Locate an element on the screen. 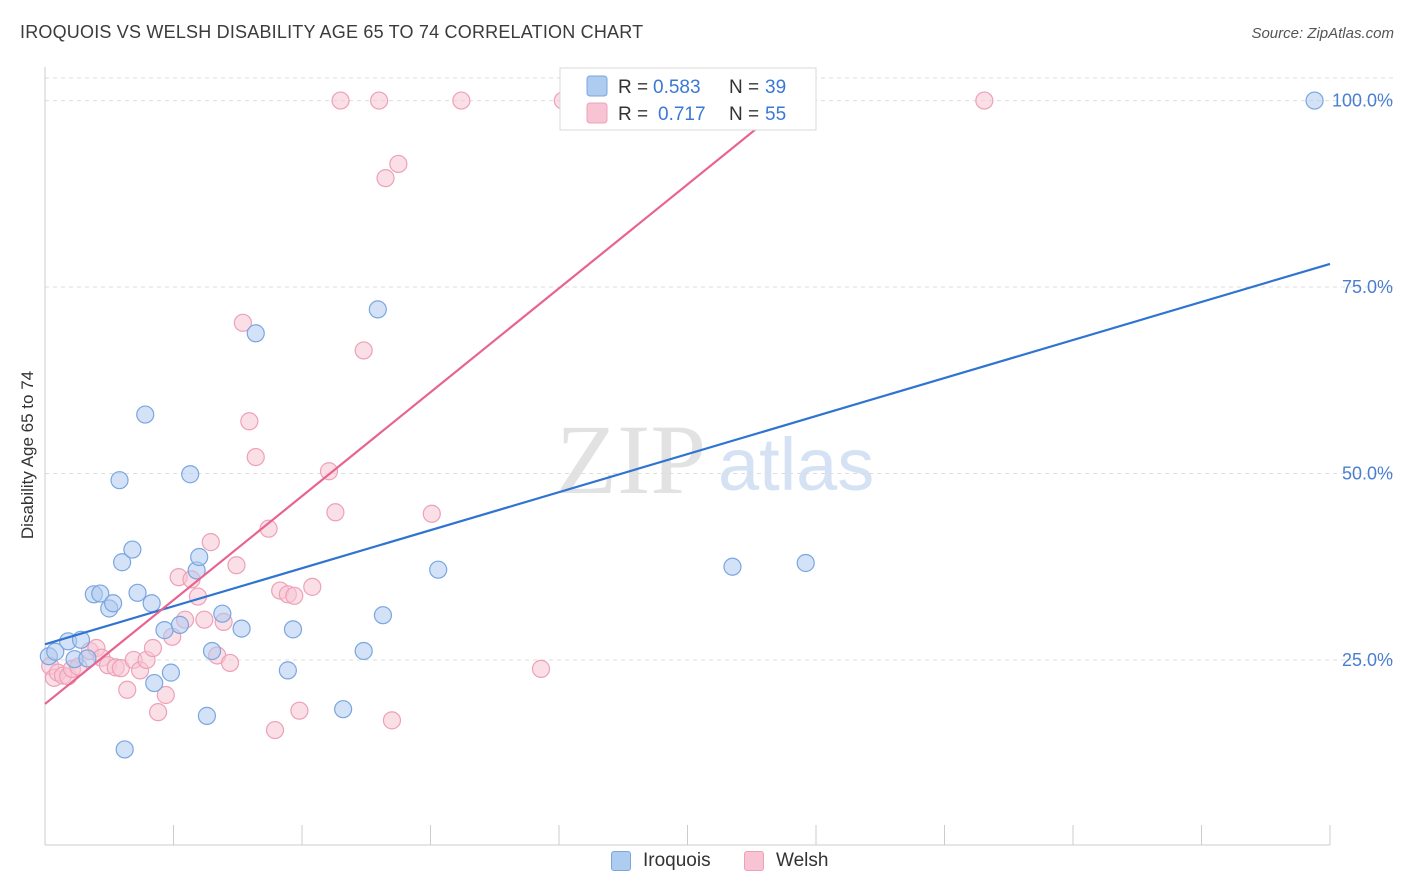 This screenshot has width=1406, height=892. legend-n-label-iroquois: N = is located at coordinates (744, 87).